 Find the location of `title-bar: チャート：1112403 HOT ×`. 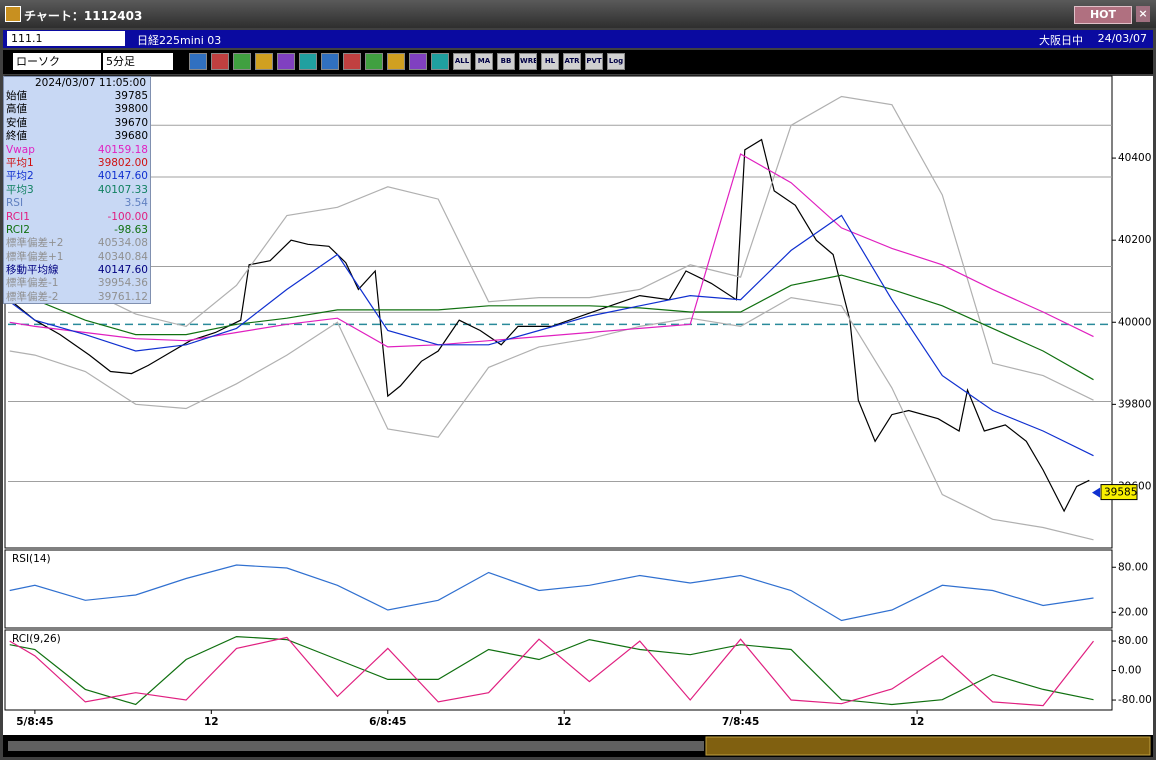

title-bar: チャート：1112403 HOT × is located at coordinates (578, 14).